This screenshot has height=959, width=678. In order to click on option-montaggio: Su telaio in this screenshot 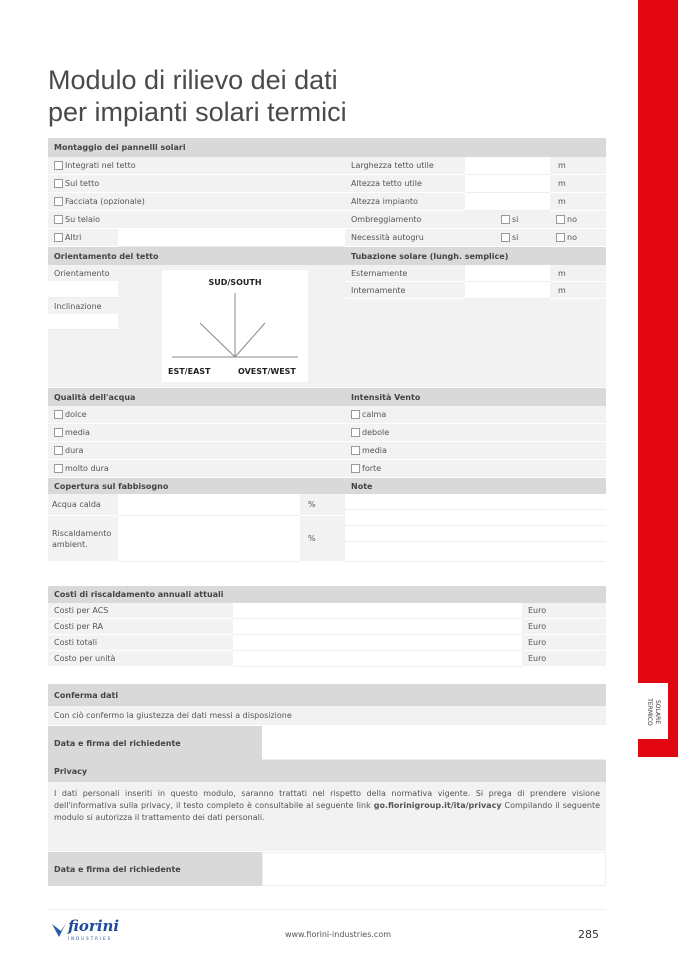, I will do `click(196, 220)`.